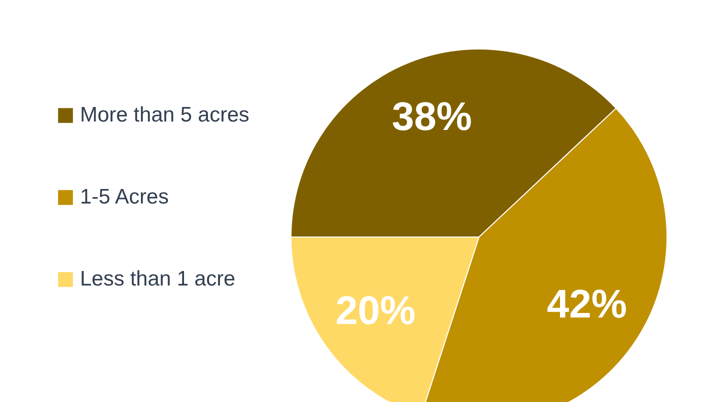 This screenshot has height=402, width=720. I want to click on data-label: 42%, so click(586, 304).